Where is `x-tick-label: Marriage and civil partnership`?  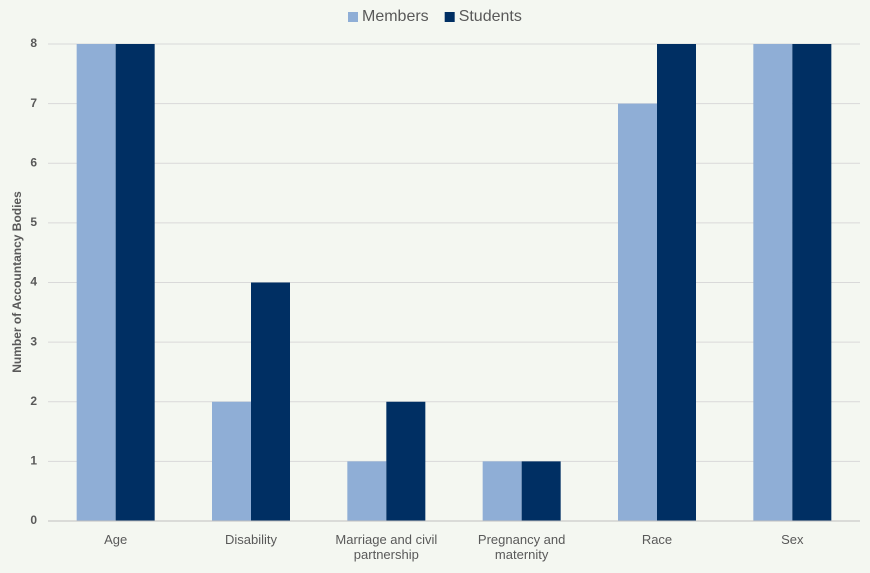
x-tick-label: Marriage and civil partnership is located at coordinates (386, 547).